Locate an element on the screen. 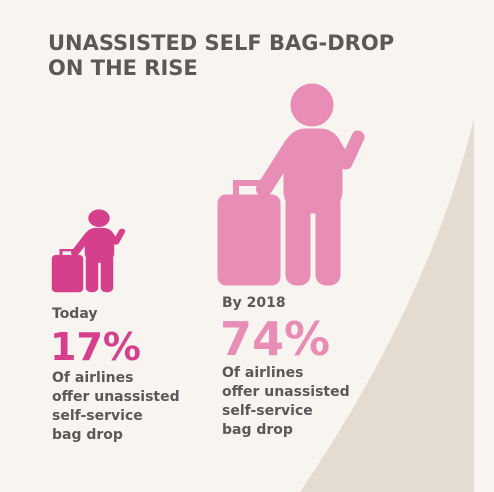  item-percent: 74% is located at coordinates (275, 339).